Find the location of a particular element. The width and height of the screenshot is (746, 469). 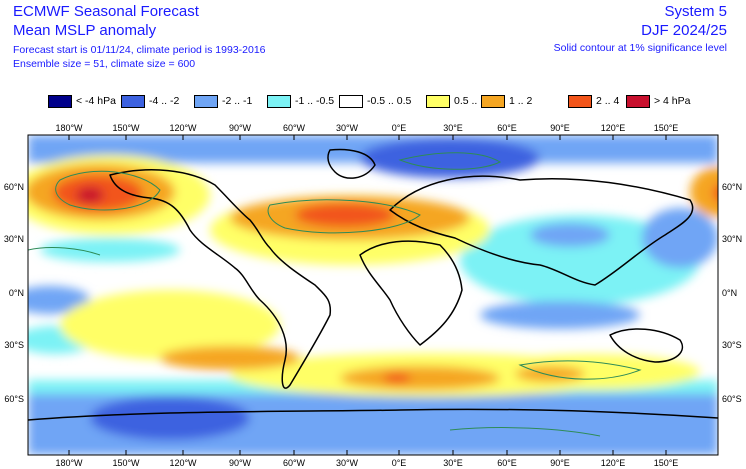

title-season: DJF 2024/25 is located at coordinates (684, 30).